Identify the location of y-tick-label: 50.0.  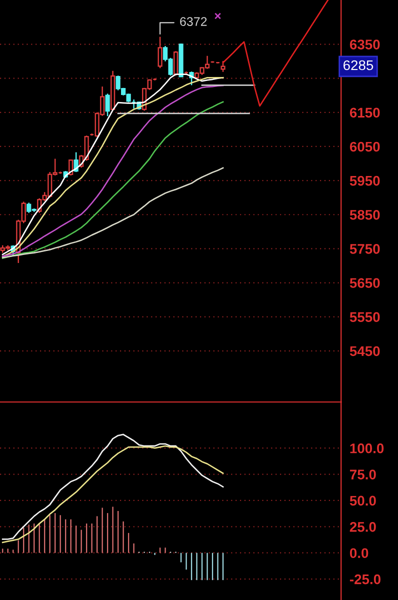
(363, 501).